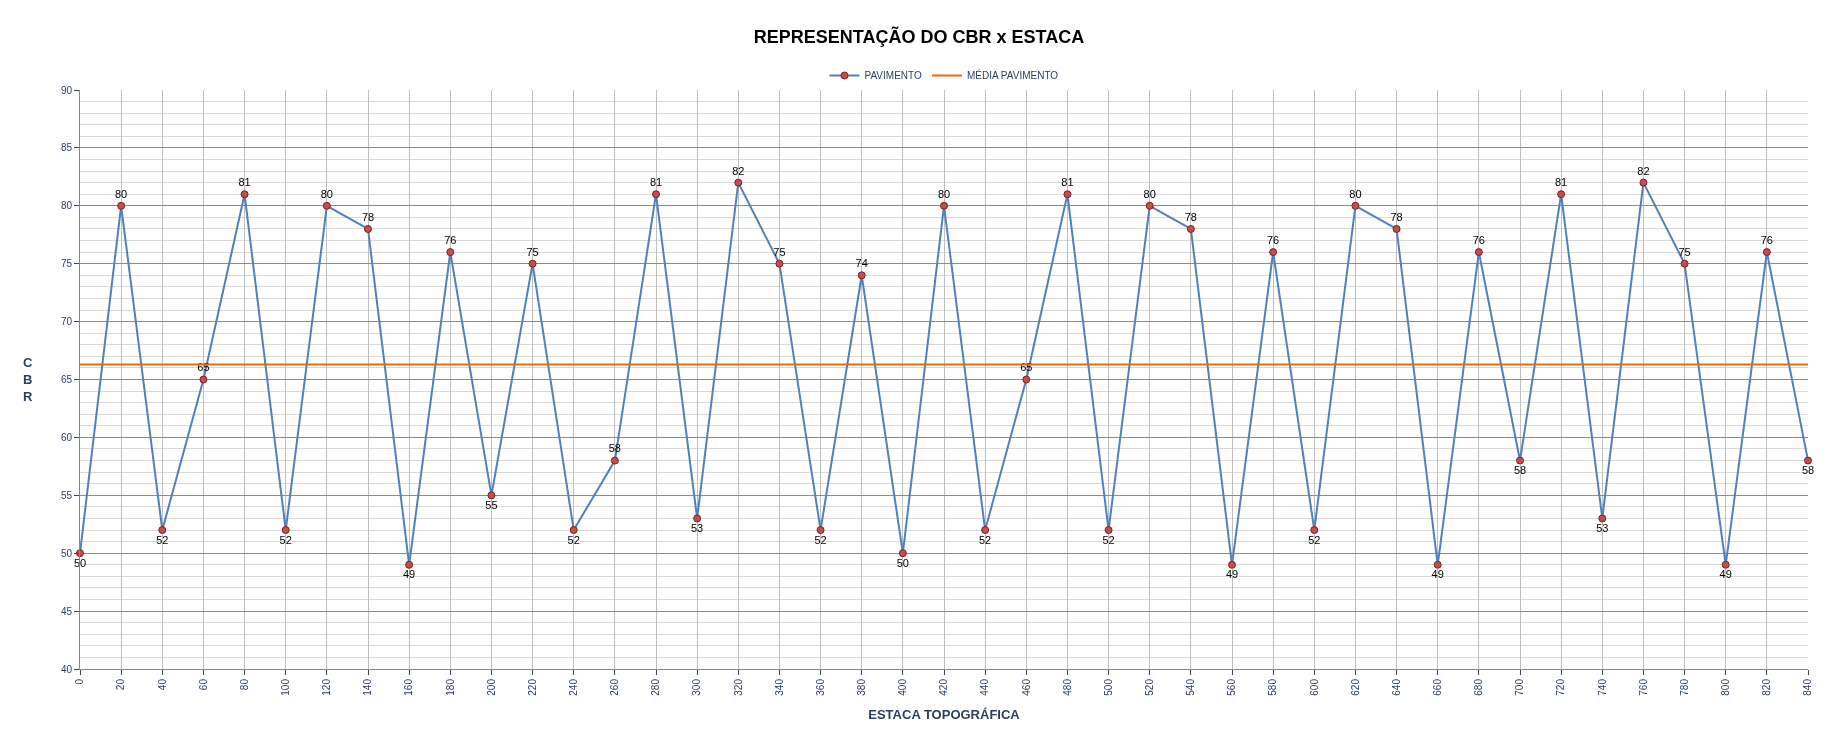  I want to click on x-tick-label: 680, so click(1479, 687).